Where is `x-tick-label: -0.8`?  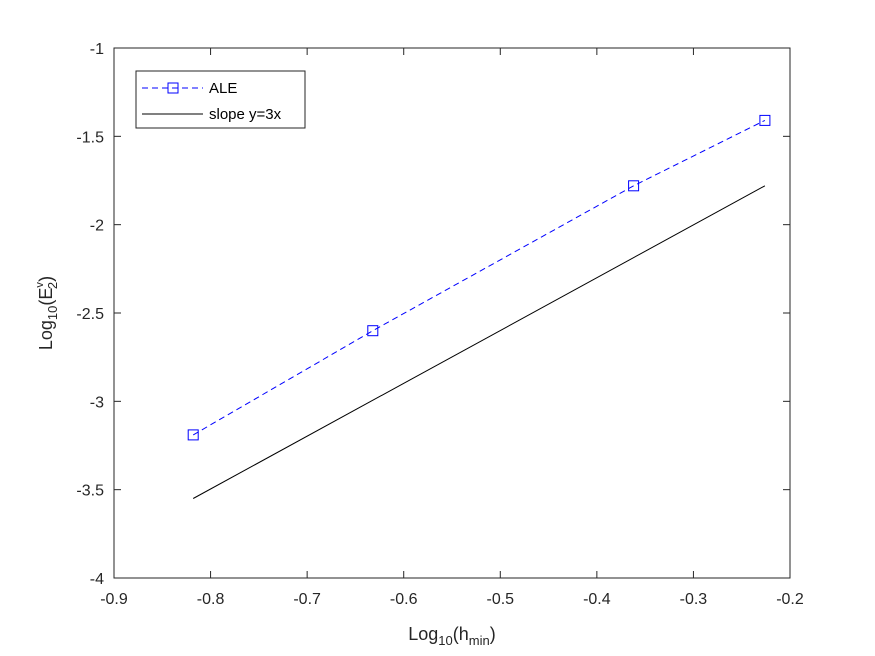 x-tick-label: -0.8 is located at coordinates (211, 599).